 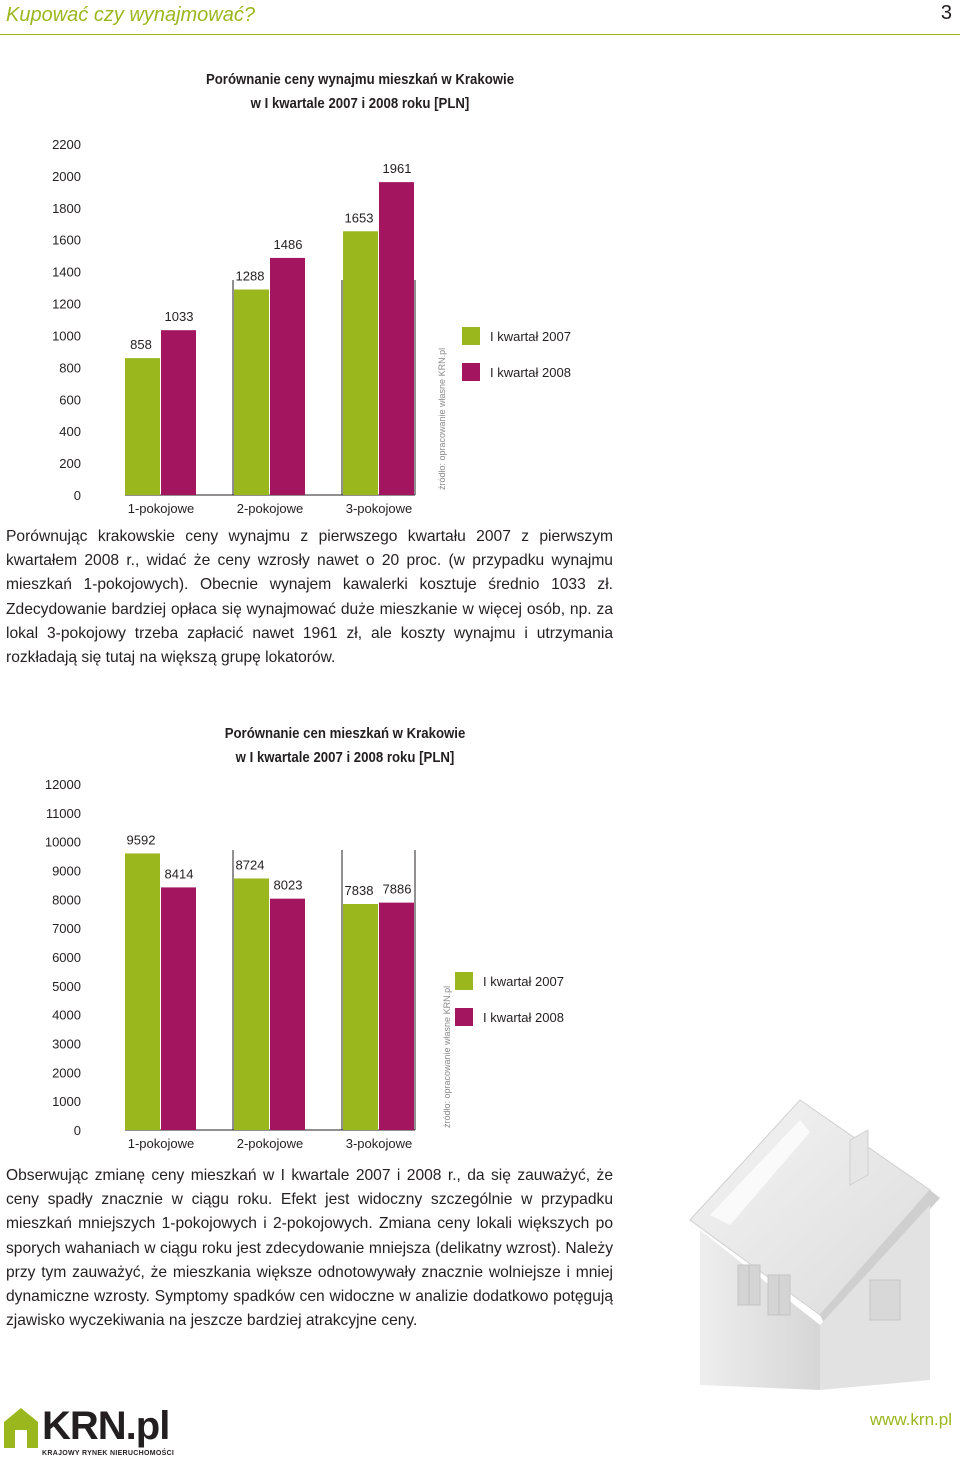 What do you see at coordinates (480, 34) in the screenshot?
I see `header-rule` at bounding box center [480, 34].